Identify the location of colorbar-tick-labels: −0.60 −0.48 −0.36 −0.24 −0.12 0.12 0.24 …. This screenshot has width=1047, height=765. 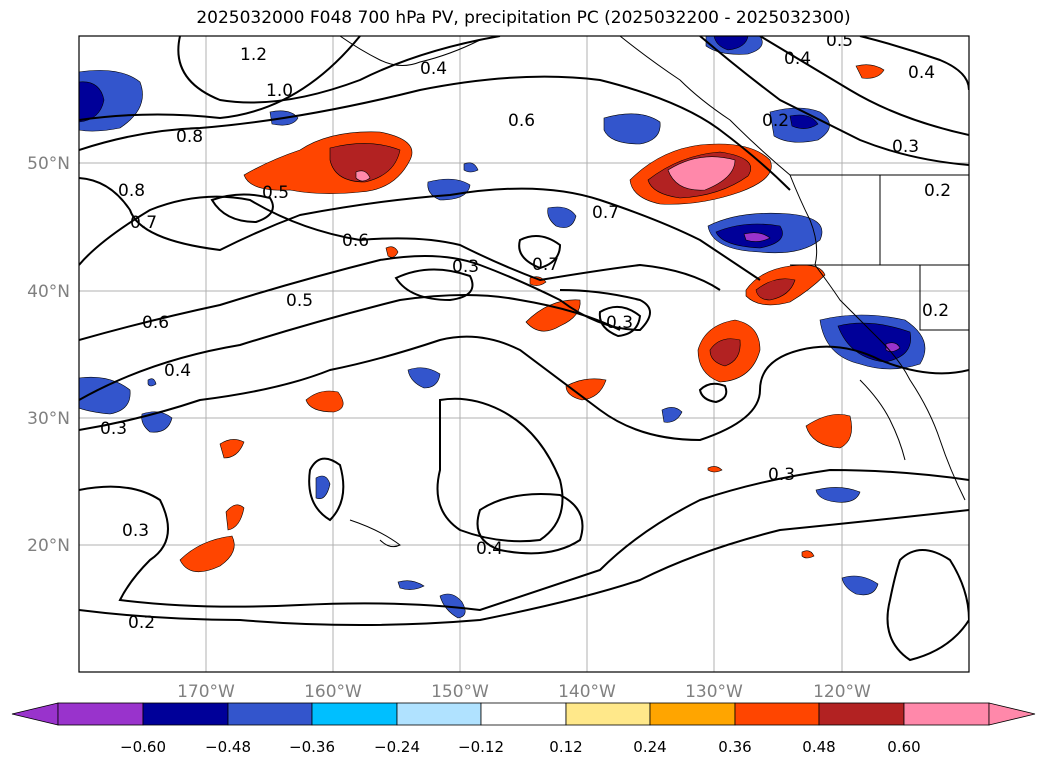
(520, 747).